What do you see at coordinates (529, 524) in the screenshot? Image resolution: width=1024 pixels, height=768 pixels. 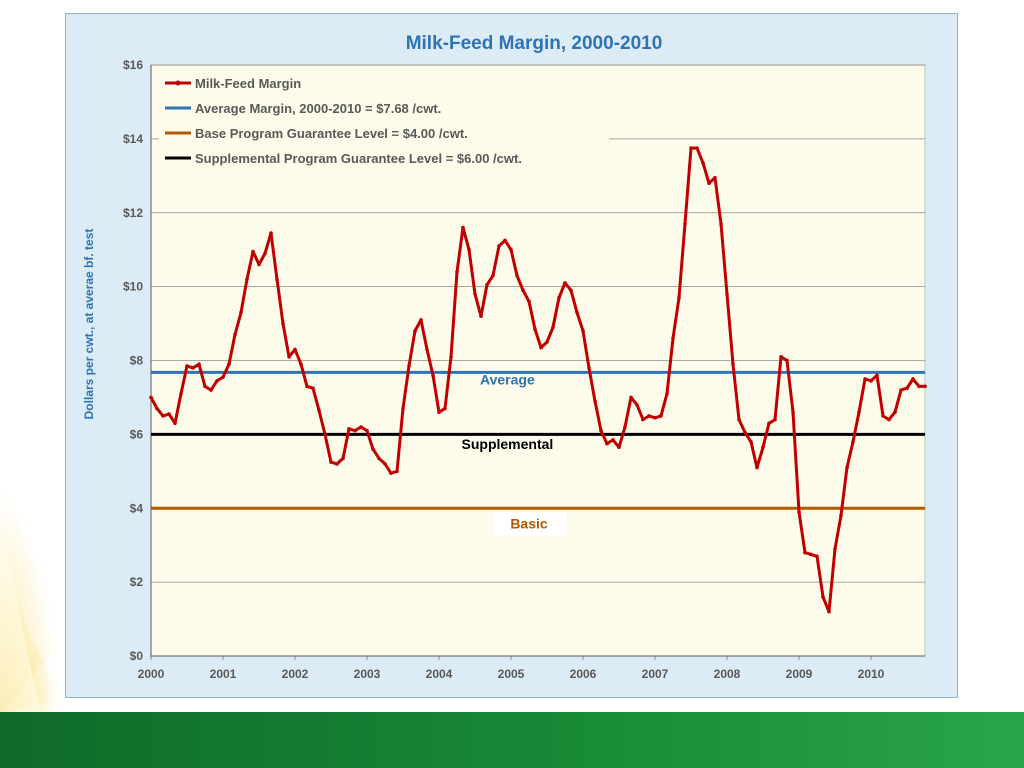 I see `annotation-basic: Basic` at bounding box center [529, 524].